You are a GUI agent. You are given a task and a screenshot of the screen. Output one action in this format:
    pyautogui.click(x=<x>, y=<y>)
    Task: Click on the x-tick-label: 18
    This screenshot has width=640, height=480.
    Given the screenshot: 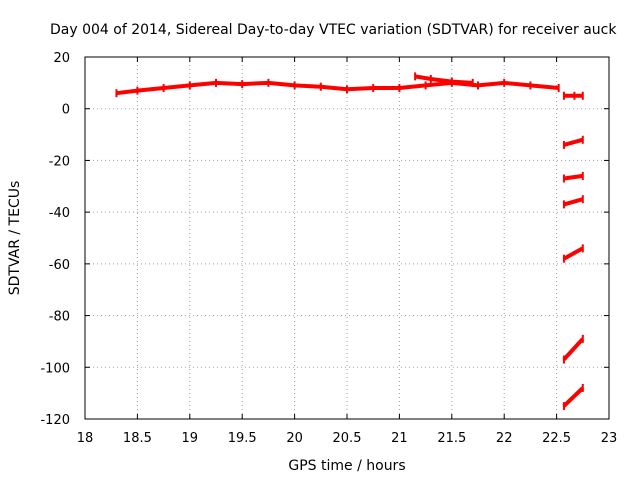 What is the action you would take?
    pyautogui.click(x=85, y=438)
    